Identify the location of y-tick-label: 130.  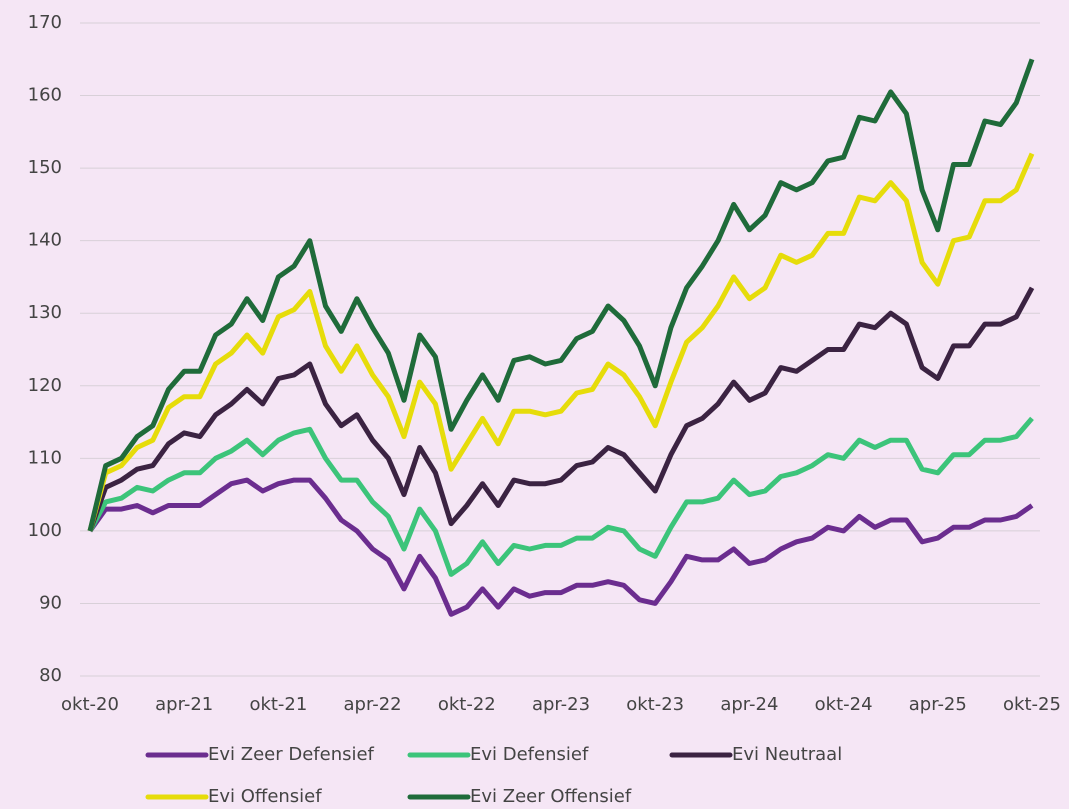
(45, 312).